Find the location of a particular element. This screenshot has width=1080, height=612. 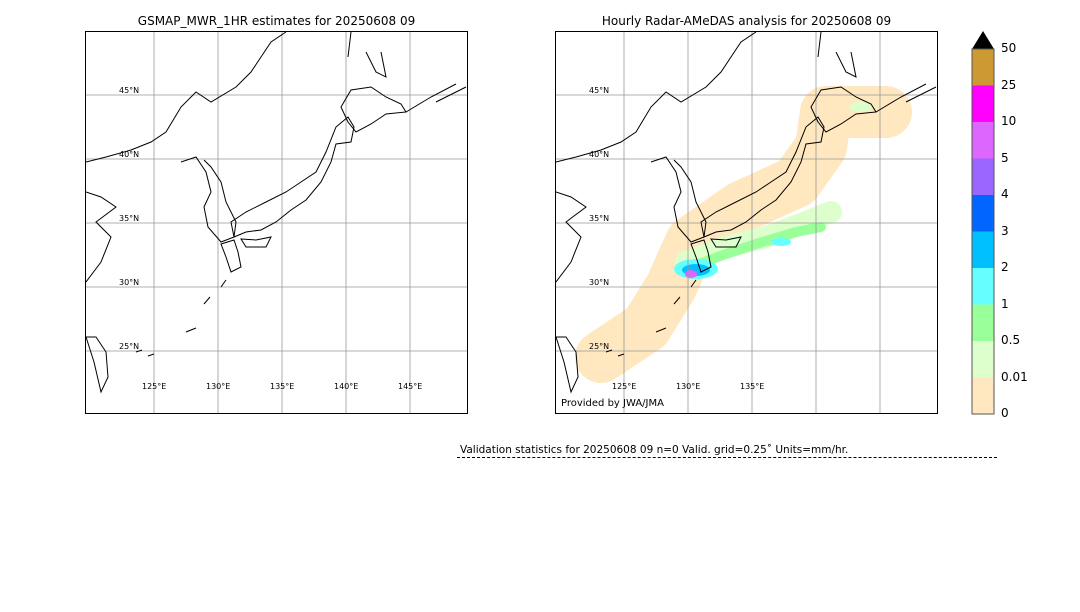

rain-0.5-area is located at coordinates (861, 107).